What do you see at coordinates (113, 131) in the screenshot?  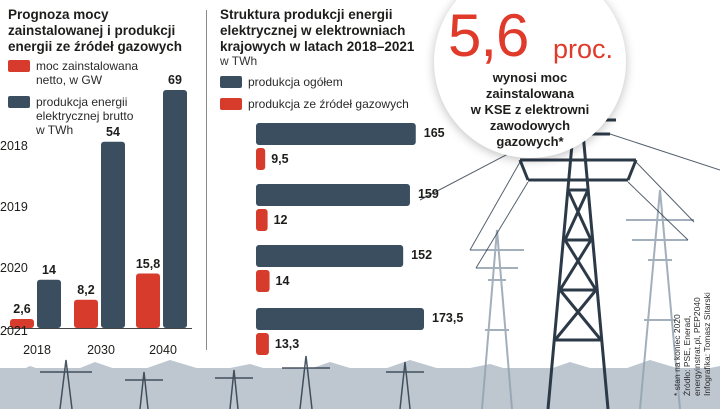 I see `data-label-production-2030: 54` at bounding box center [113, 131].